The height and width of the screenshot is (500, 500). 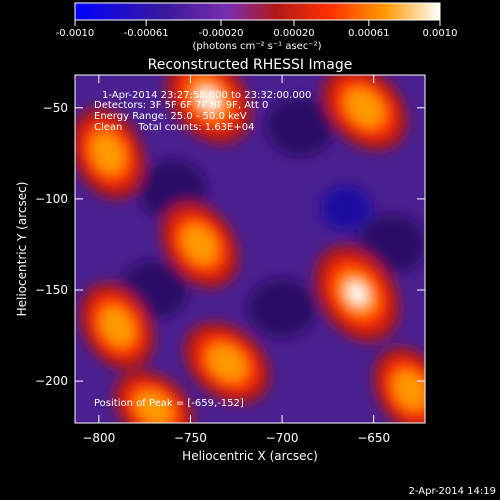 I want to click on y-tick-label: −100, so click(x=51, y=199).